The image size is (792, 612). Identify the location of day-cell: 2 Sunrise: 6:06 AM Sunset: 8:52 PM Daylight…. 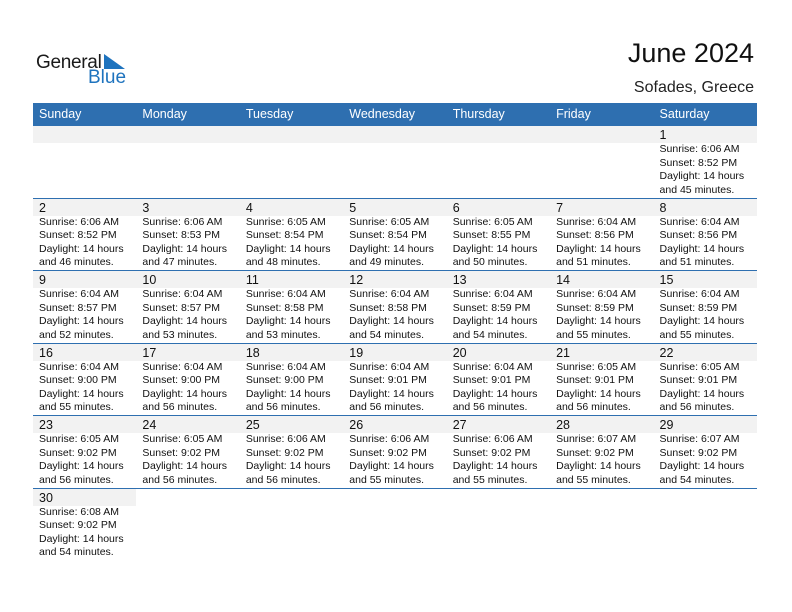
(84, 235).